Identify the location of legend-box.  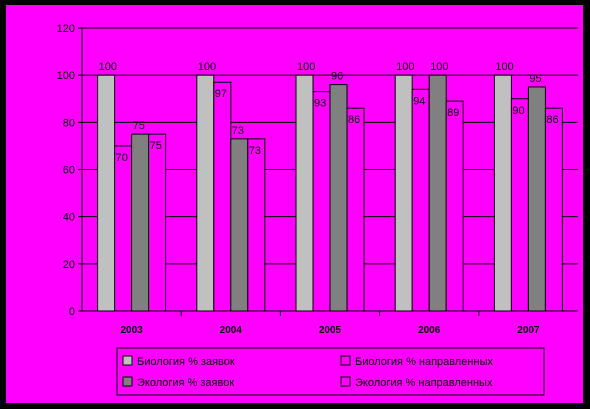
(330, 371).